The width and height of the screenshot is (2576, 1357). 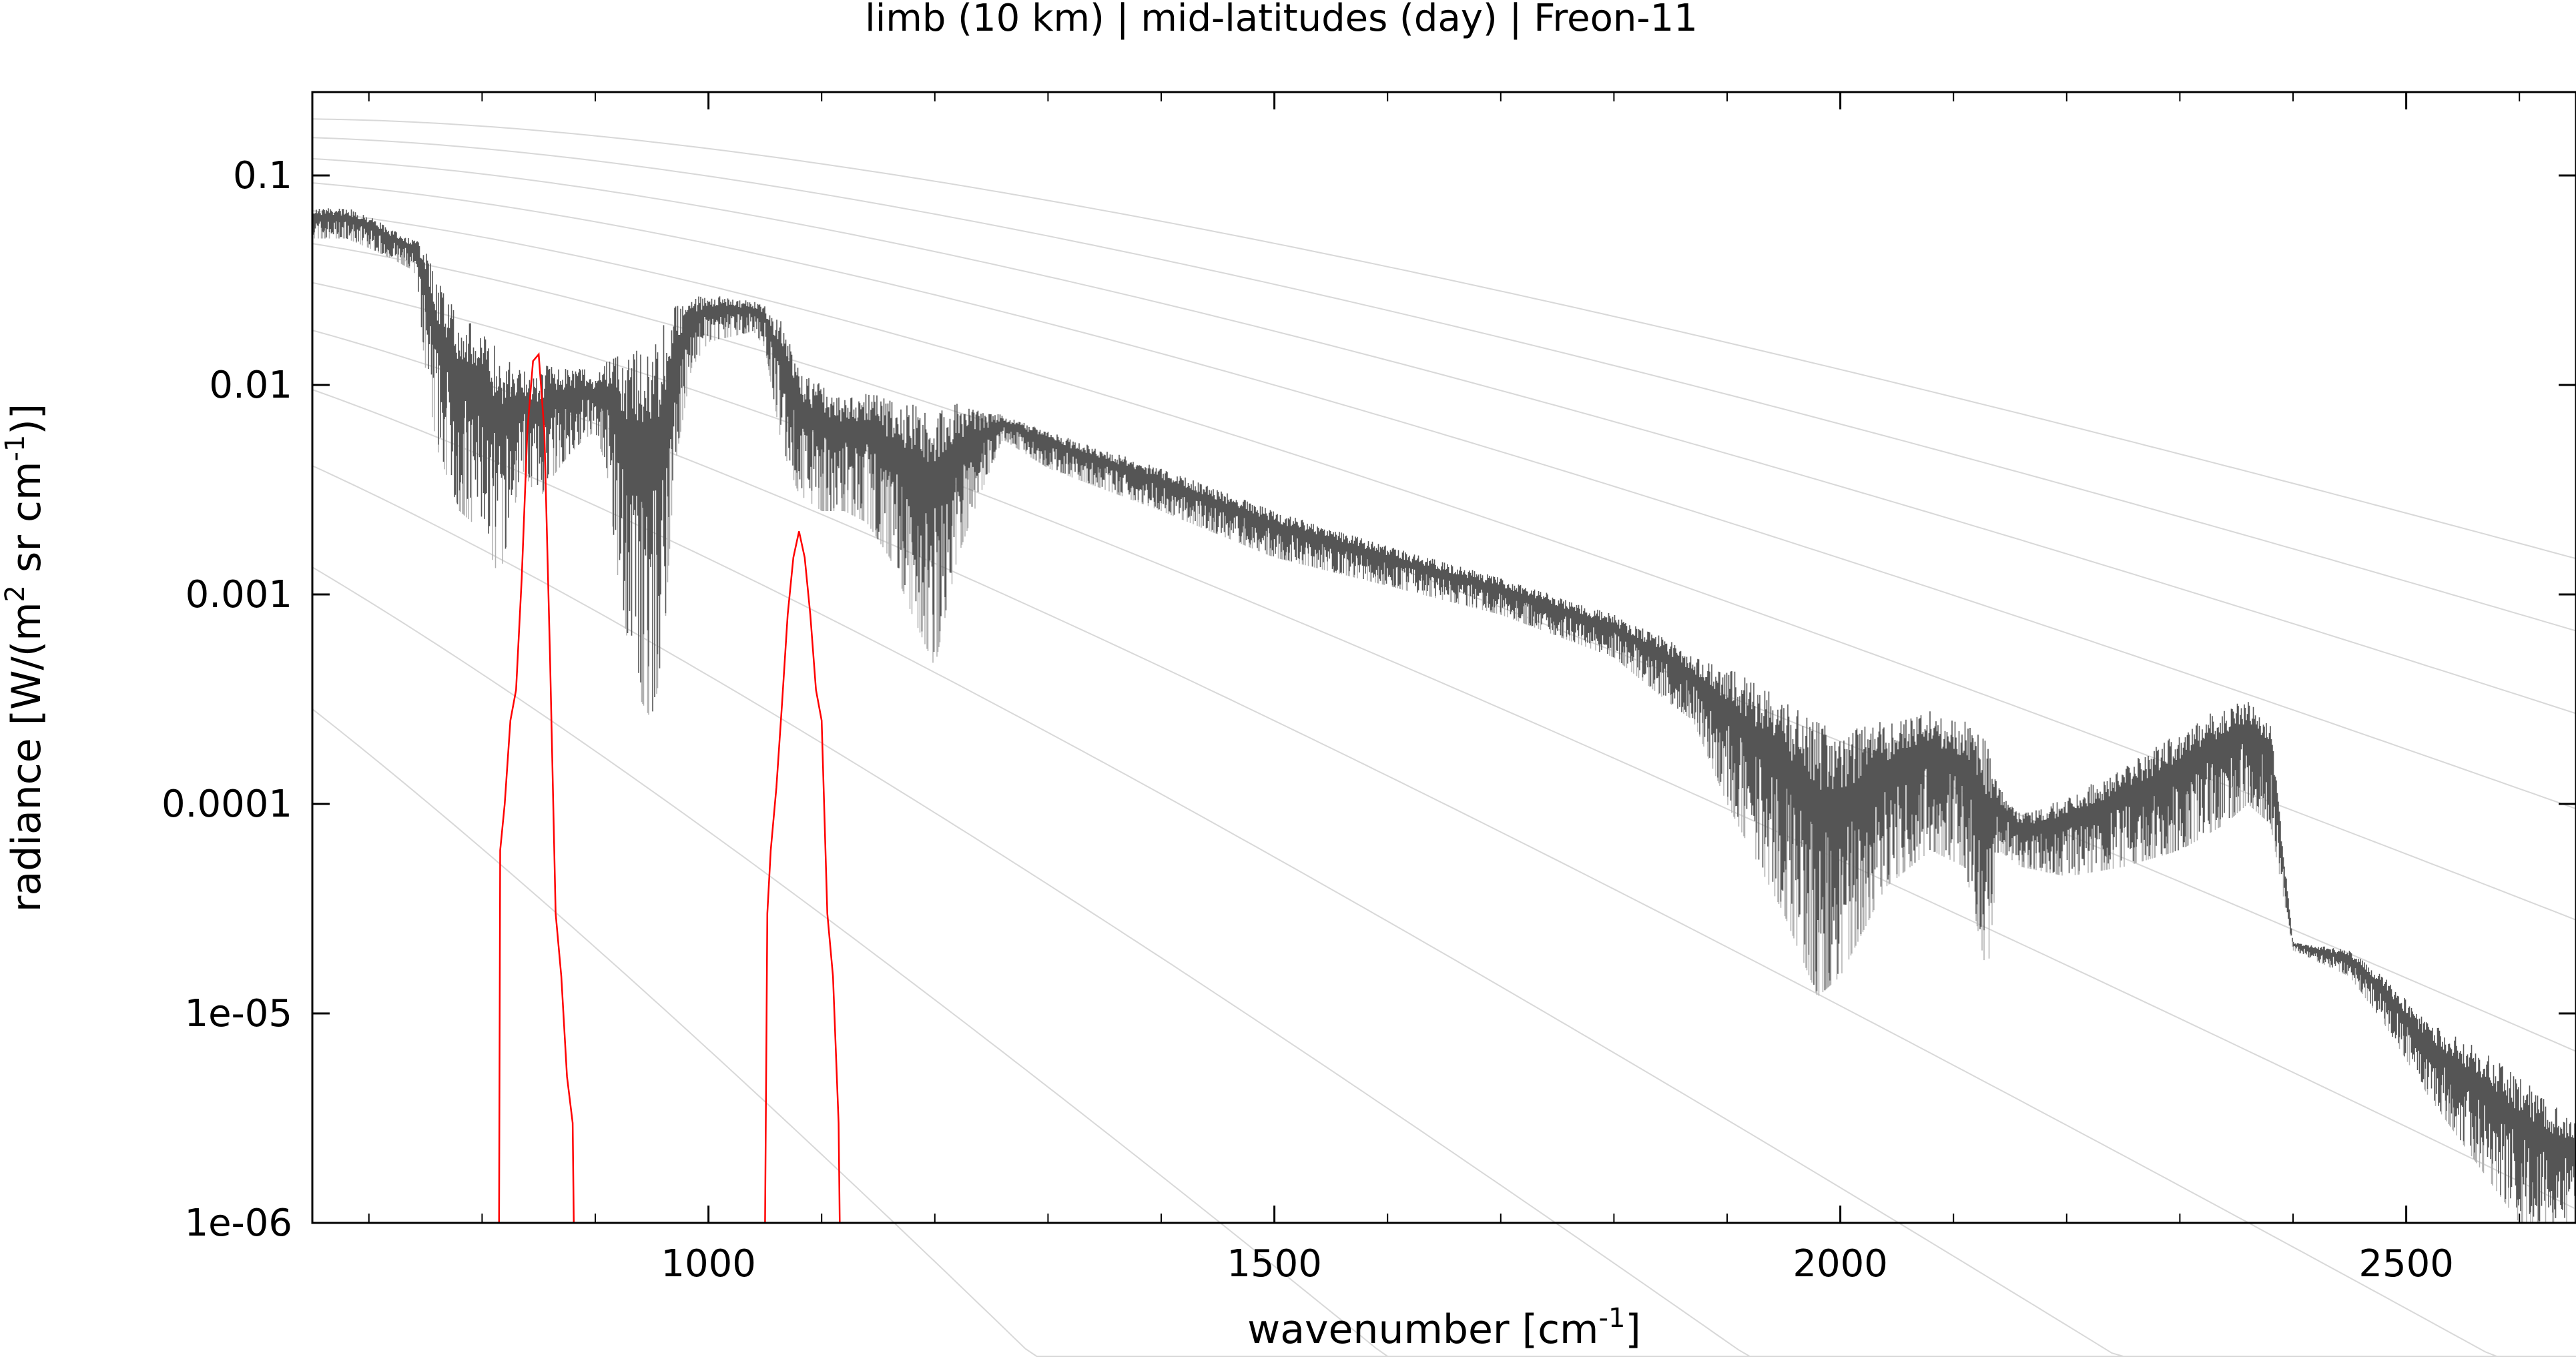 What do you see at coordinates (250, 385) in the screenshot?
I see `y-tick-label: 0.01` at bounding box center [250, 385].